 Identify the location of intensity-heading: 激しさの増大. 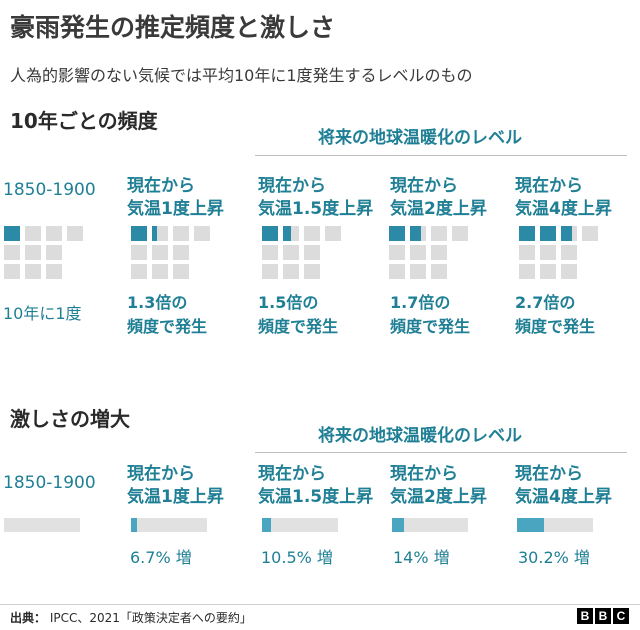
(70, 419).